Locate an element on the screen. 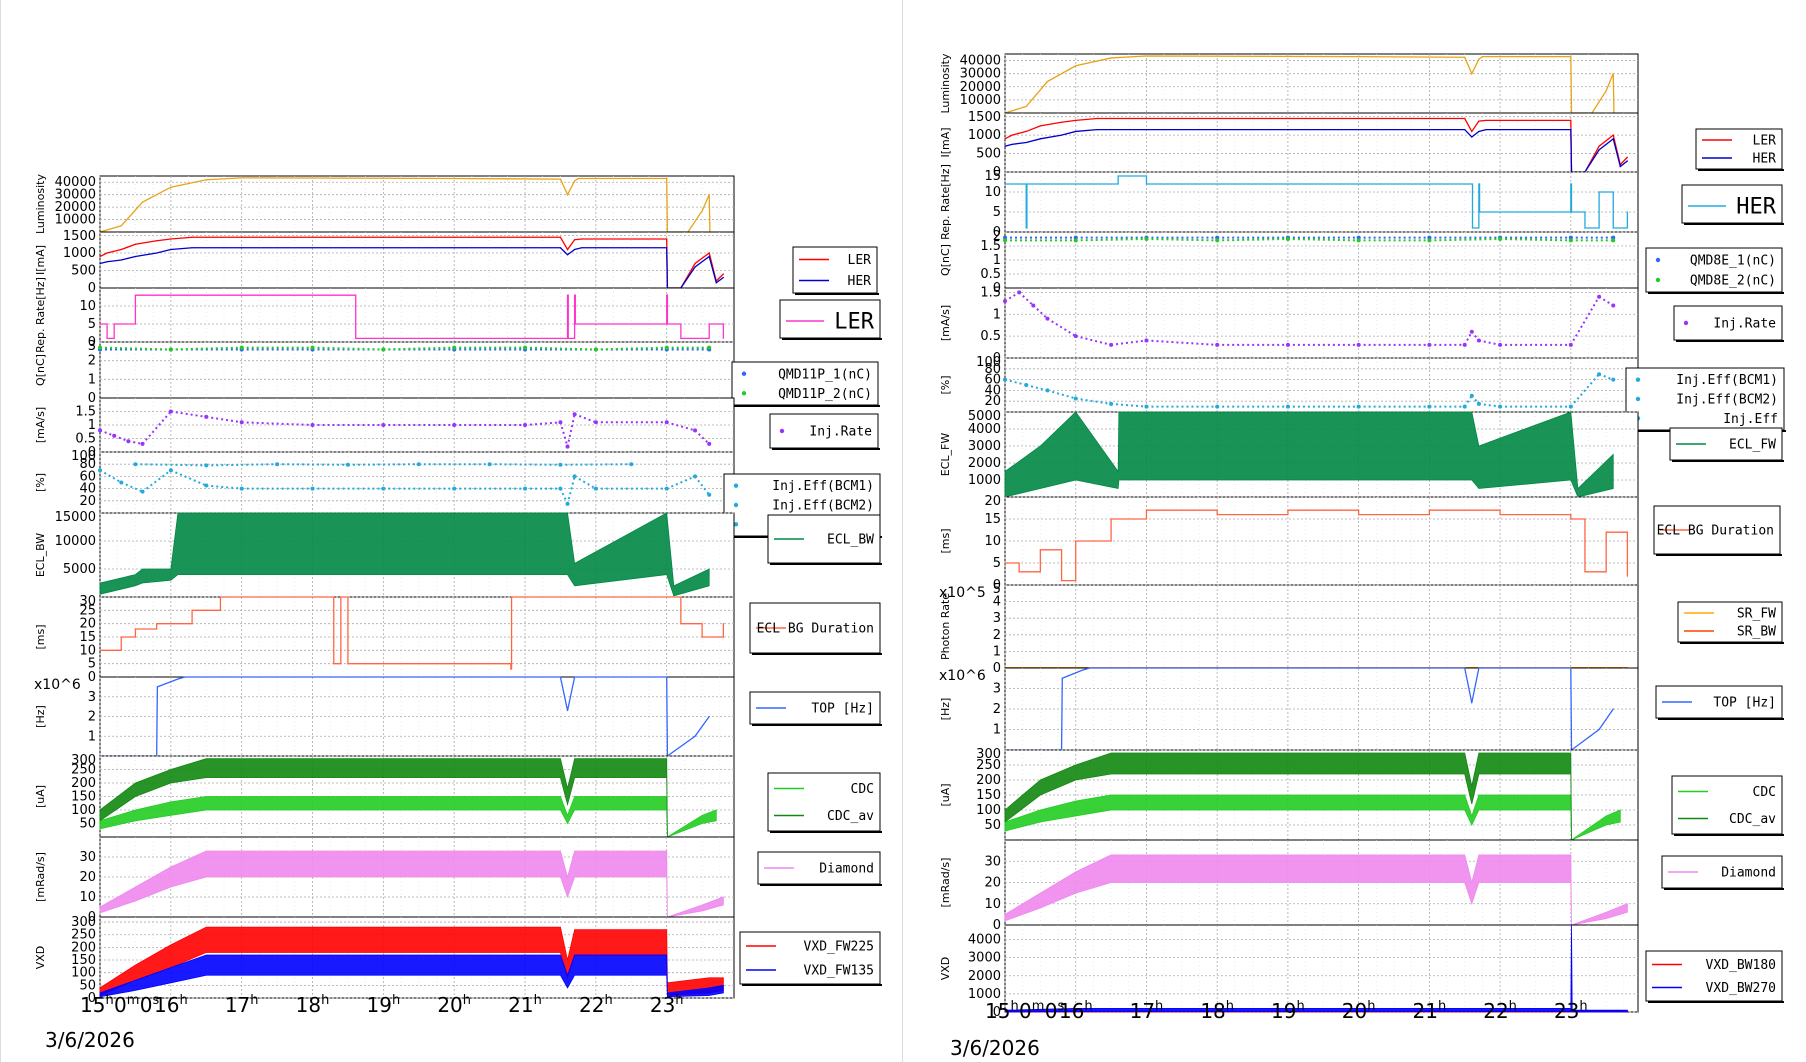  date-label: 3/6/2026 is located at coordinates (90, 1040).